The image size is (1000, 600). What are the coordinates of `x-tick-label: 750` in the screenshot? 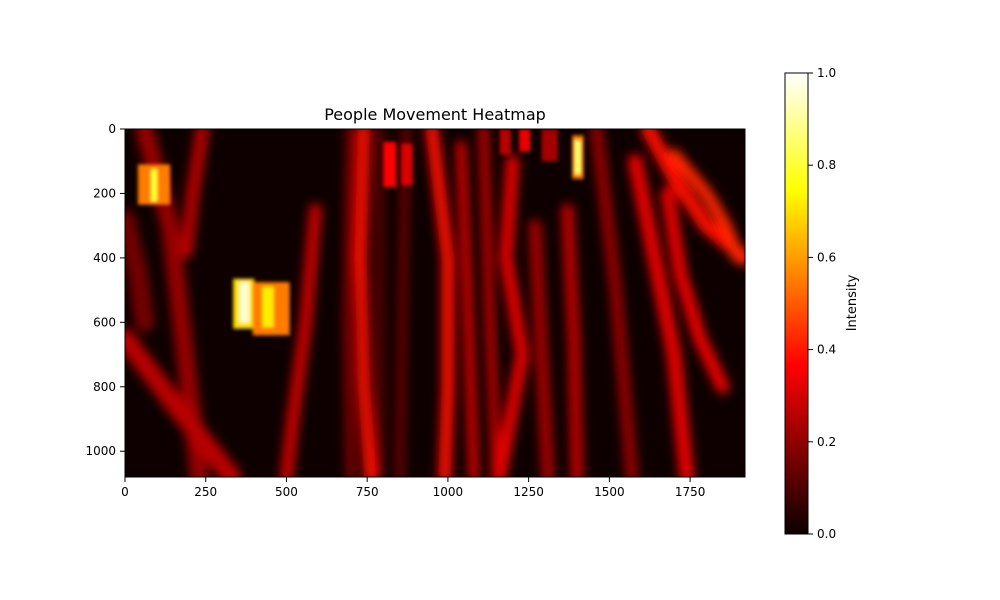 It's located at (367, 492).